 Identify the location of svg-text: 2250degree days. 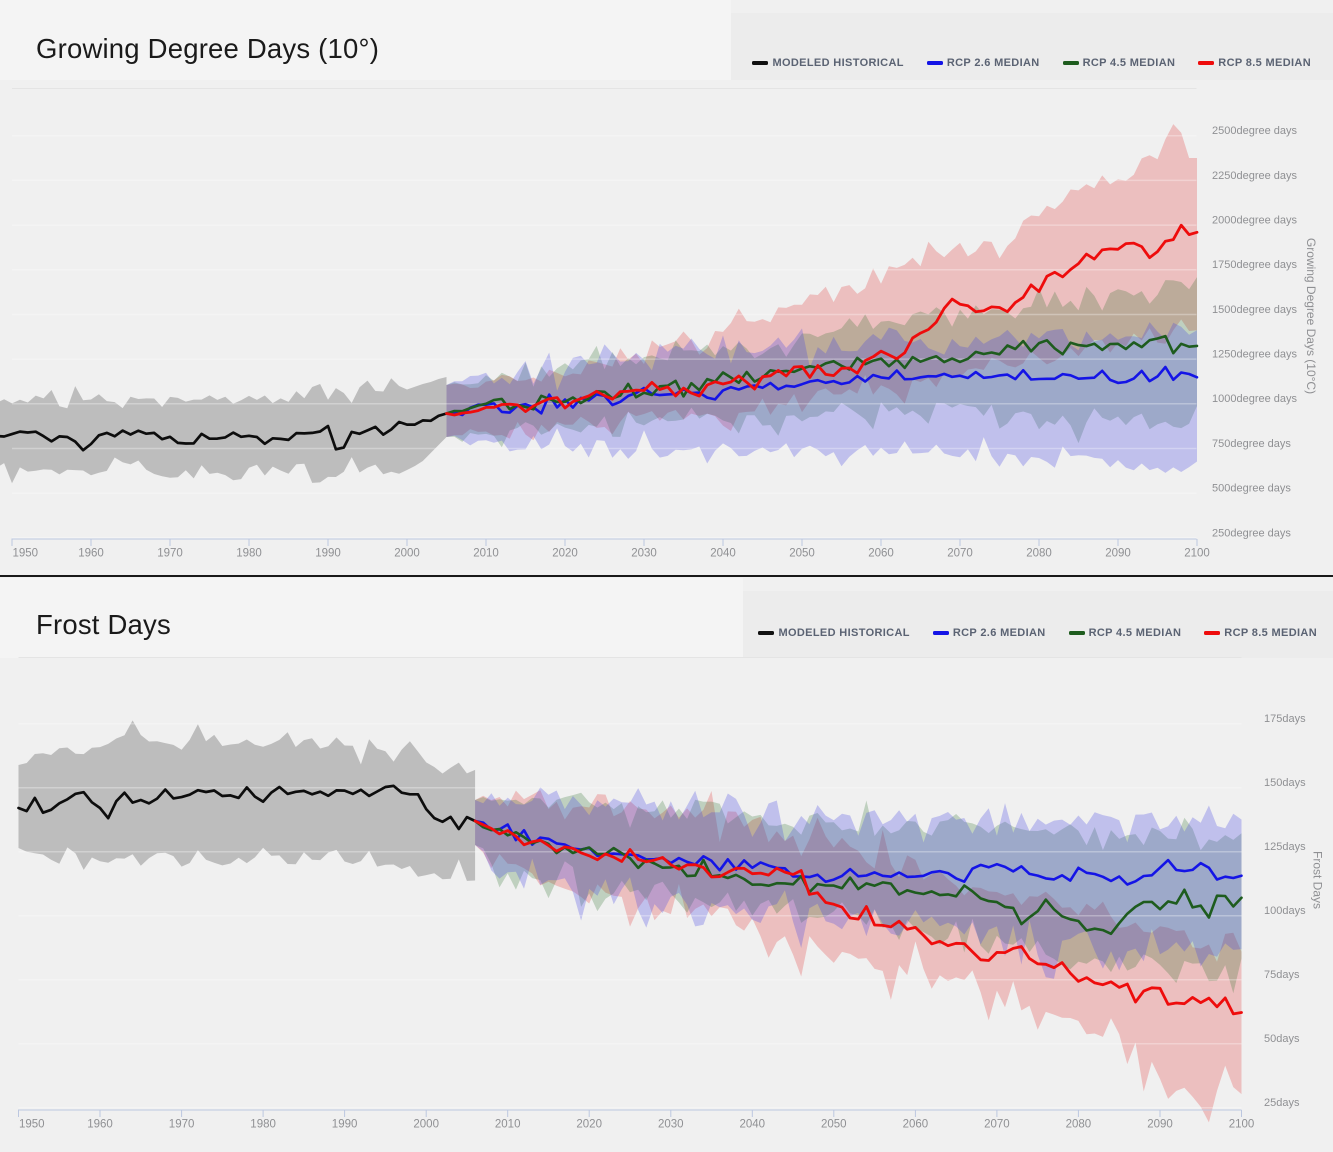
(1255, 176).